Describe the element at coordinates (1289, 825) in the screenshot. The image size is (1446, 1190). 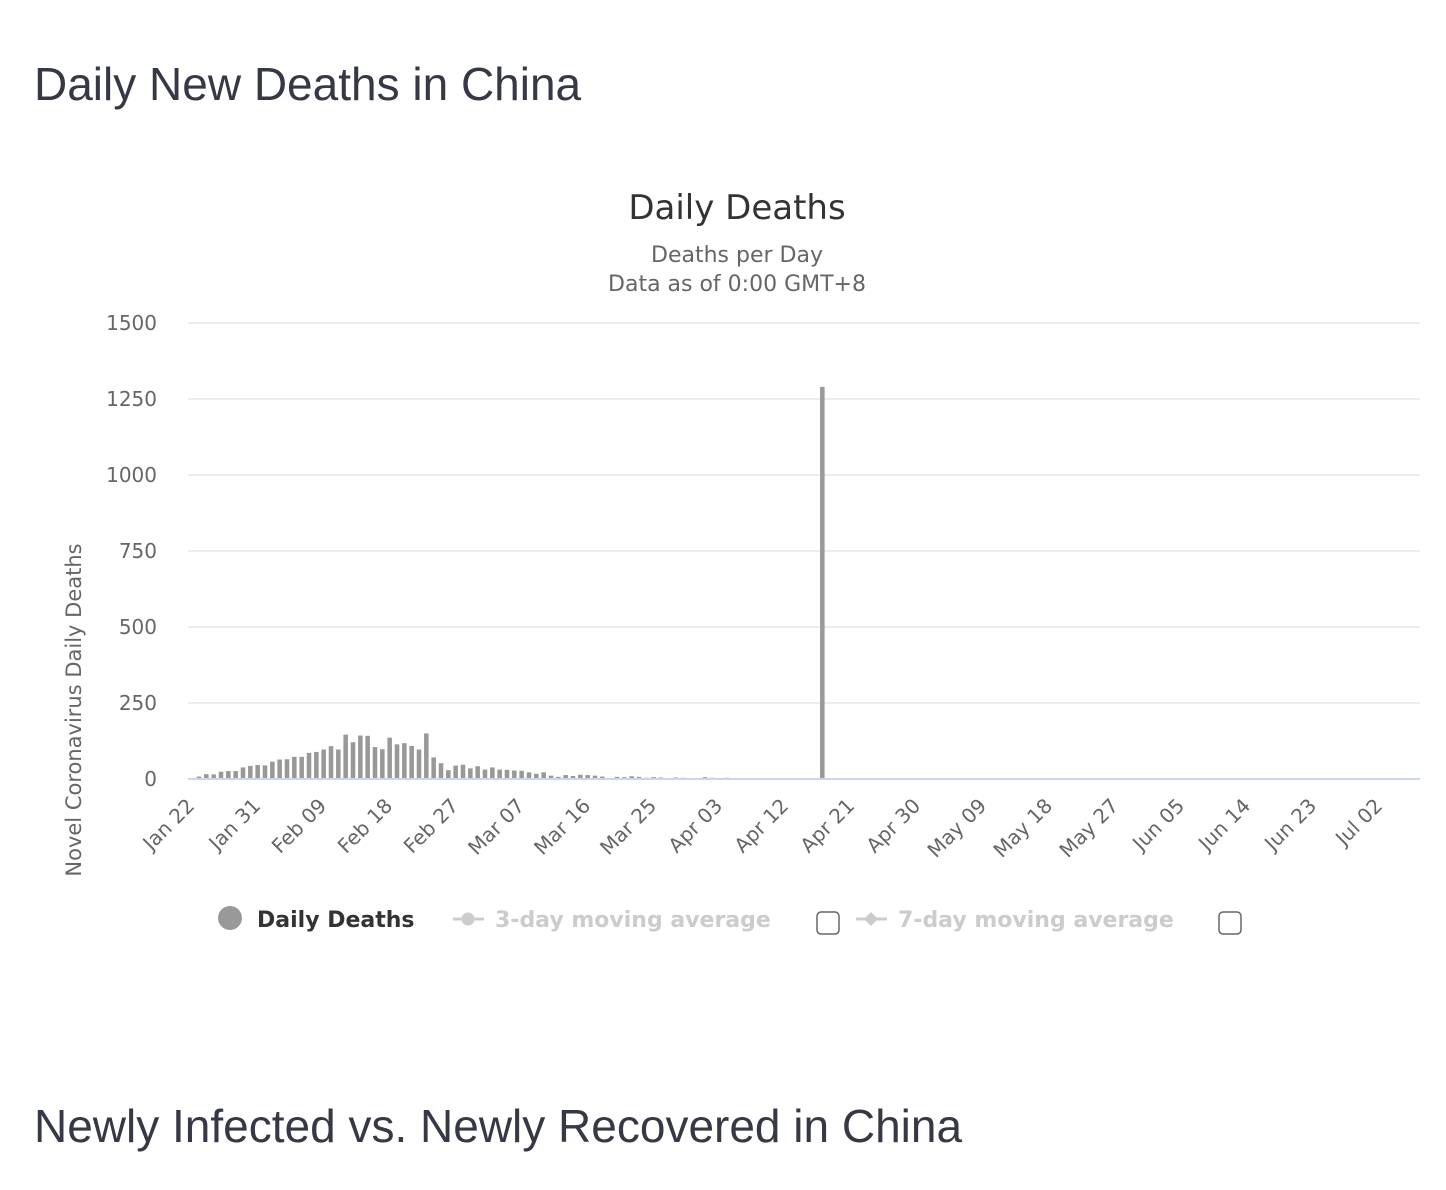
I see `x-tick-label: Jun 23` at that location.